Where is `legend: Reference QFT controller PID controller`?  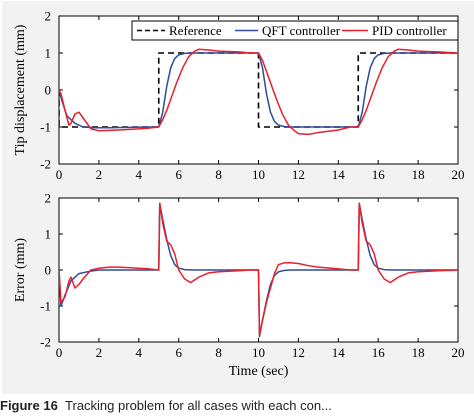 legend: Reference QFT controller PID controller is located at coordinates (295, 30).